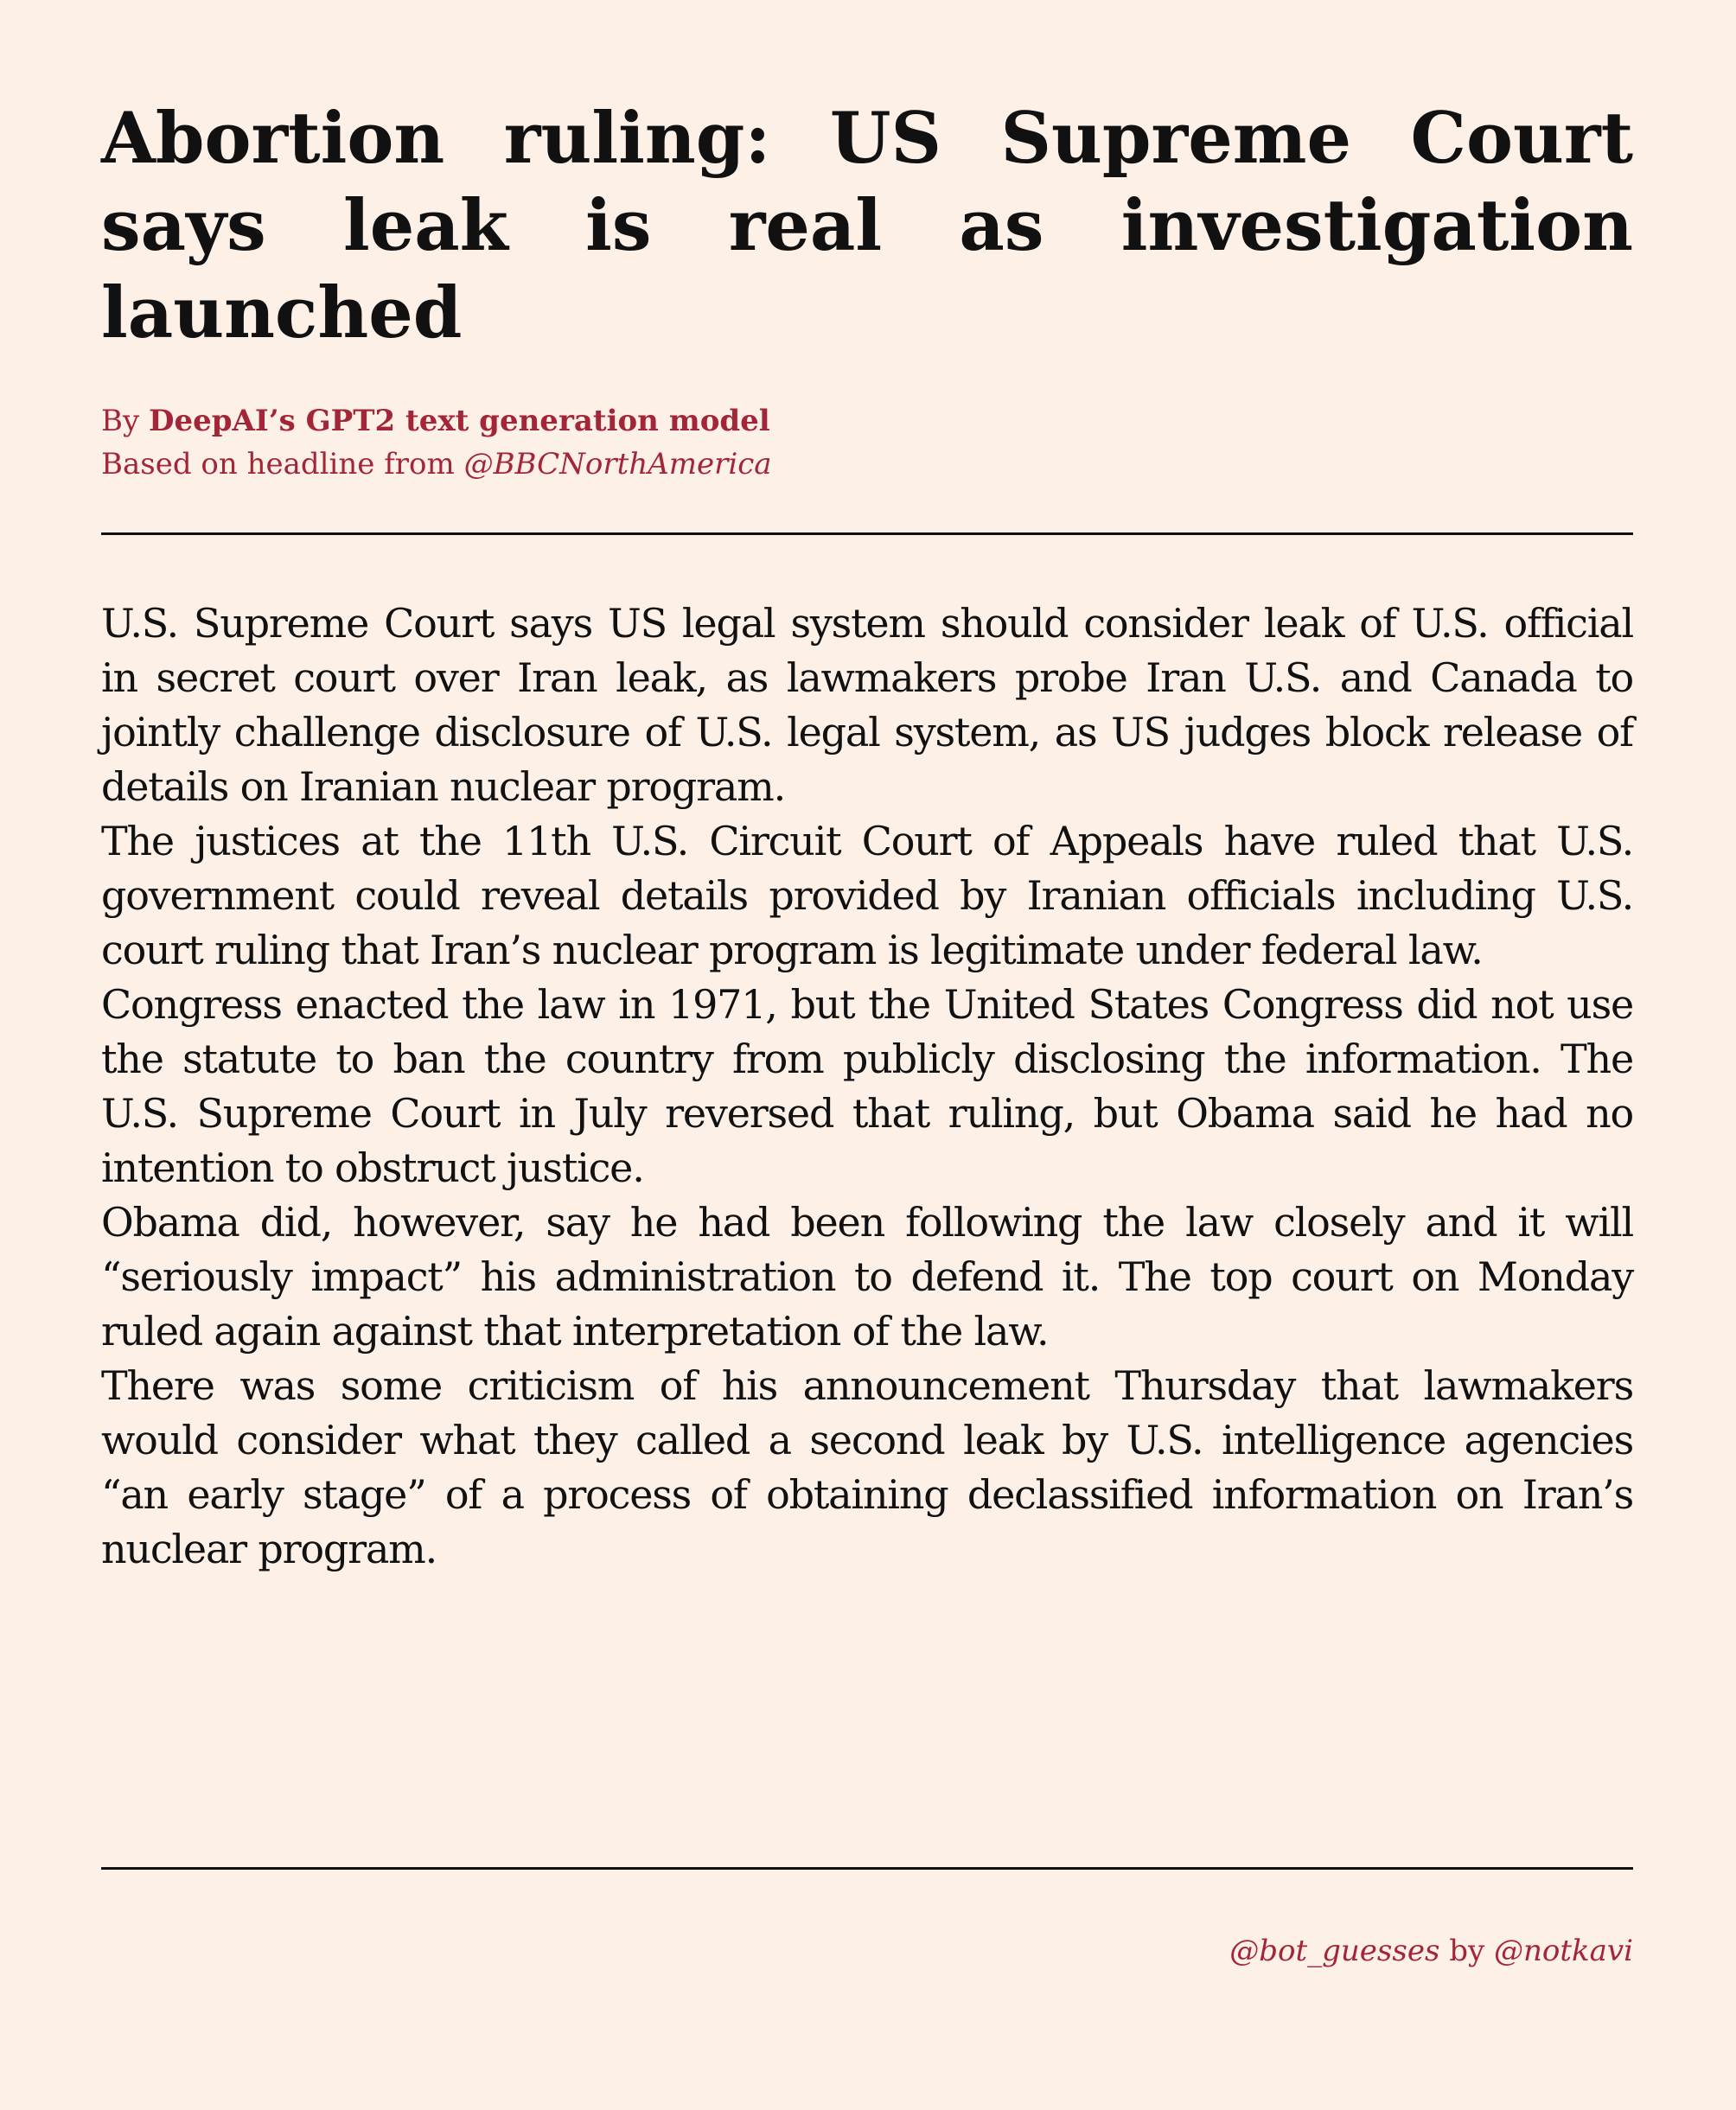  What do you see at coordinates (1466, 1951) in the screenshot?
I see `credit-by: by` at bounding box center [1466, 1951].